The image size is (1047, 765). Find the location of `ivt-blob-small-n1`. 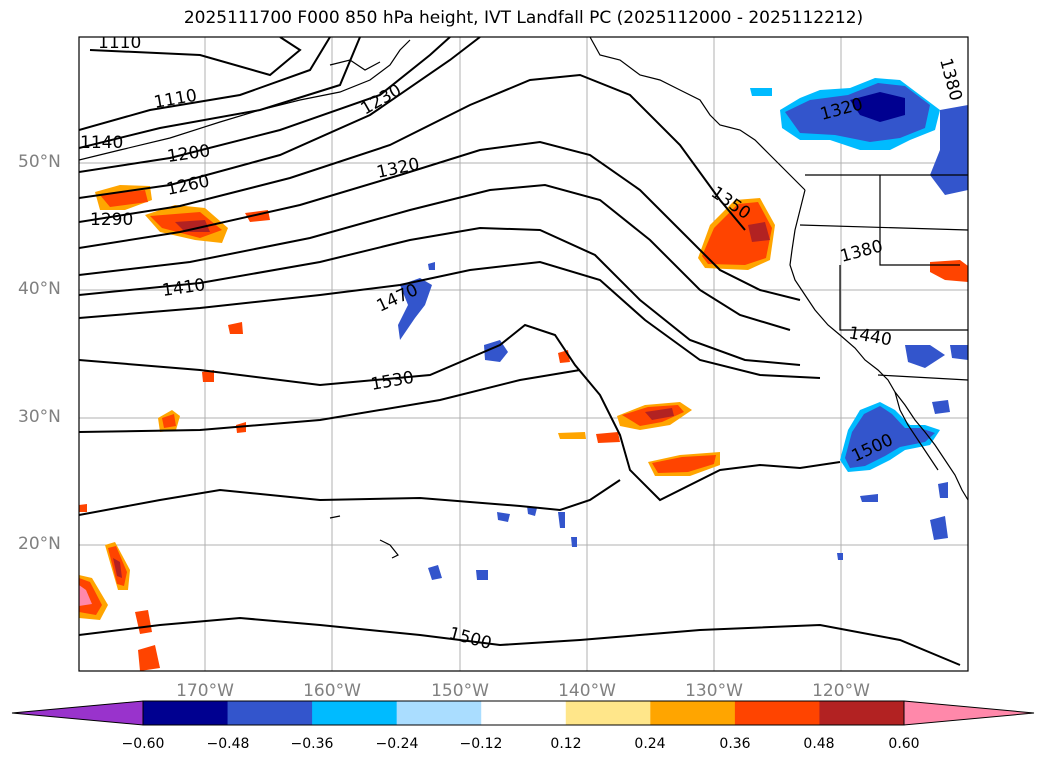

ivt-blob-small-n1 is located at coordinates (761, 92).